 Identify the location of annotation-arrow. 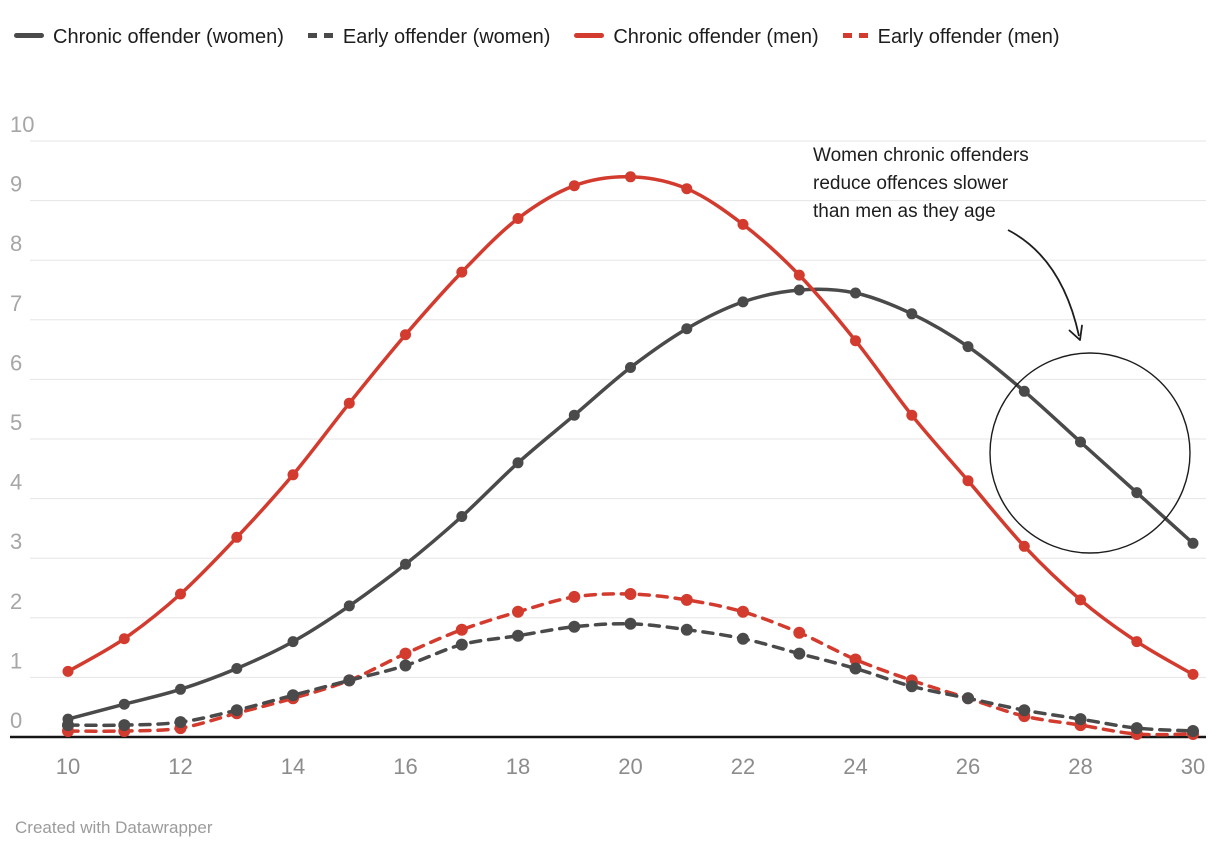
(1043, 283).